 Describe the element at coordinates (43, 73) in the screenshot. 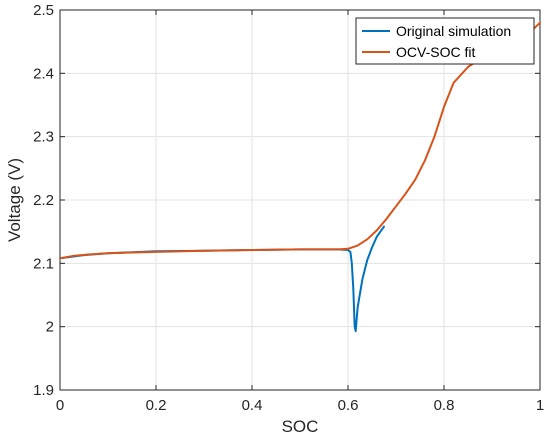

I see `y-tick-label: 2.4` at that location.